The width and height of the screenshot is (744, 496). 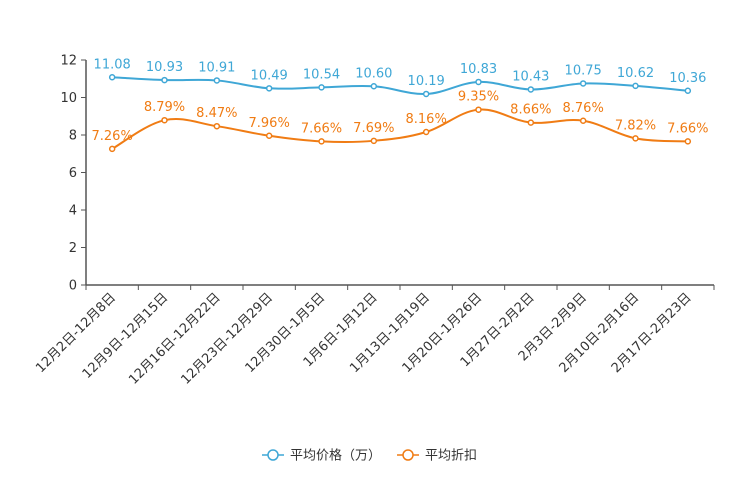 I want to click on y-tick-label: 12, so click(x=68, y=61).